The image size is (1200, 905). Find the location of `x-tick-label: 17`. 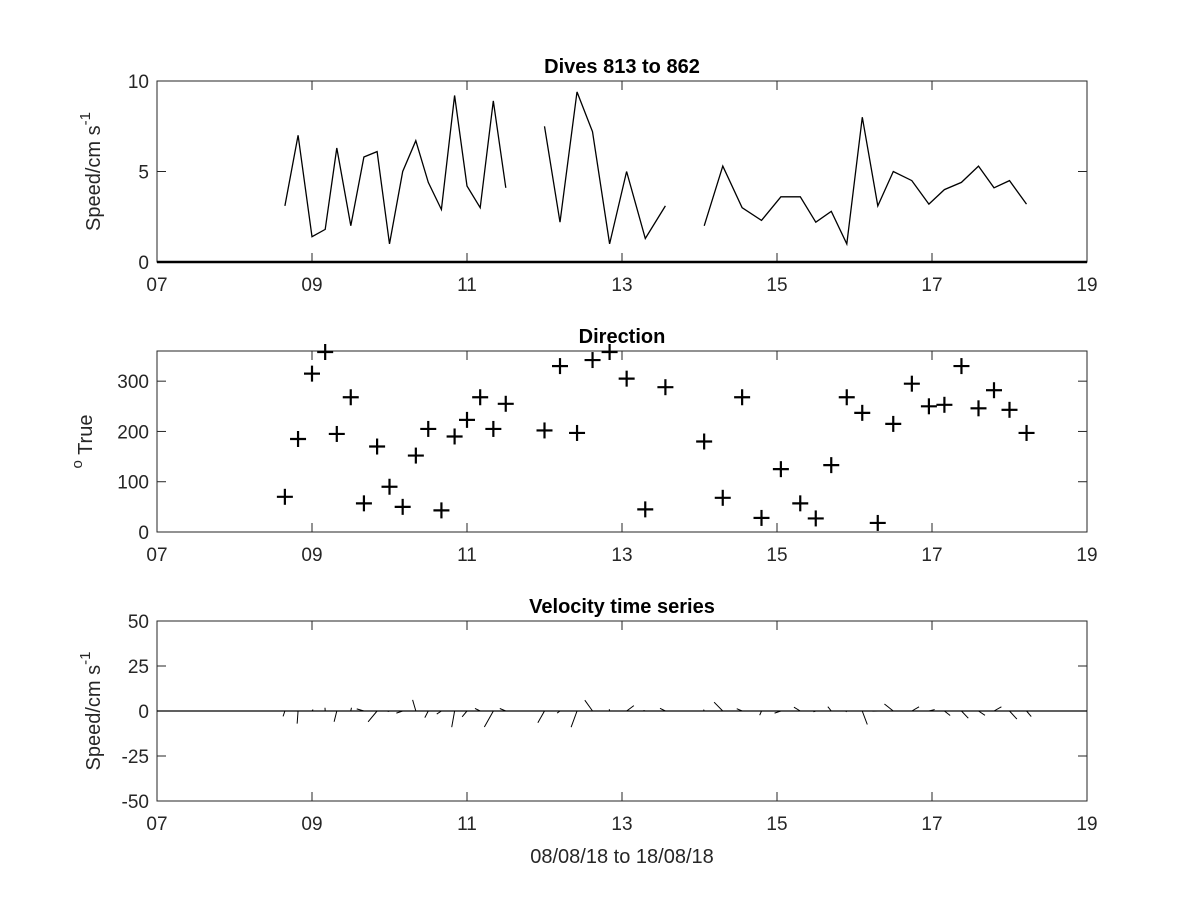

x-tick-label: 17 is located at coordinates (931, 555).